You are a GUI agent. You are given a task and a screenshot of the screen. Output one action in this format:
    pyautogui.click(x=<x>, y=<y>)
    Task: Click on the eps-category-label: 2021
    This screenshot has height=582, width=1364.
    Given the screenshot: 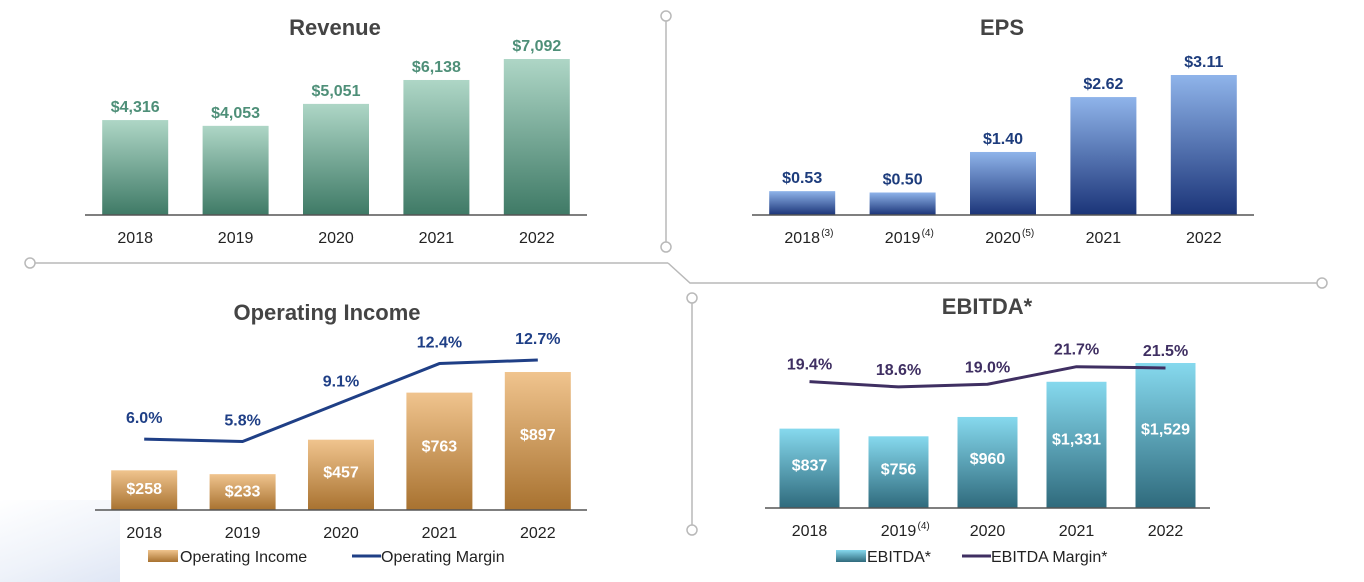 What is the action you would take?
    pyautogui.click(x=1104, y=238)
    